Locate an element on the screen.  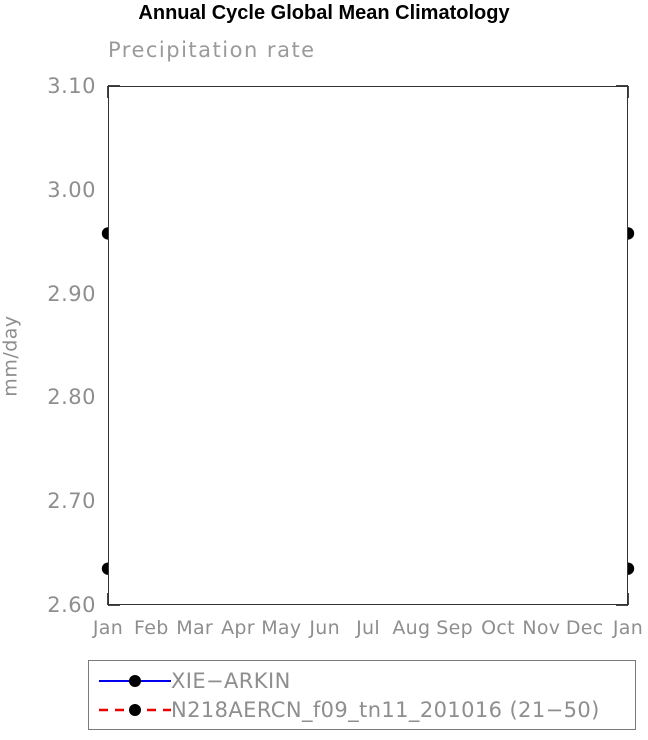
y-tick-label: 2.60 is located at coordinates (71, 605).